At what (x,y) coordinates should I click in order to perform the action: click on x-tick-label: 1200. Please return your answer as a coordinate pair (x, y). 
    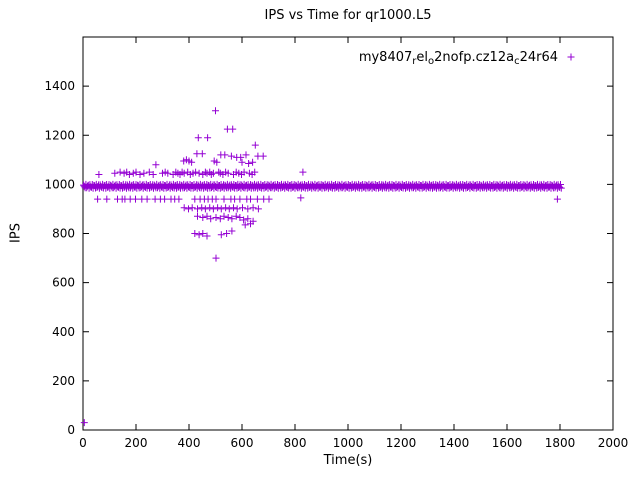
    Looking at the image, I should click on (401, 443).